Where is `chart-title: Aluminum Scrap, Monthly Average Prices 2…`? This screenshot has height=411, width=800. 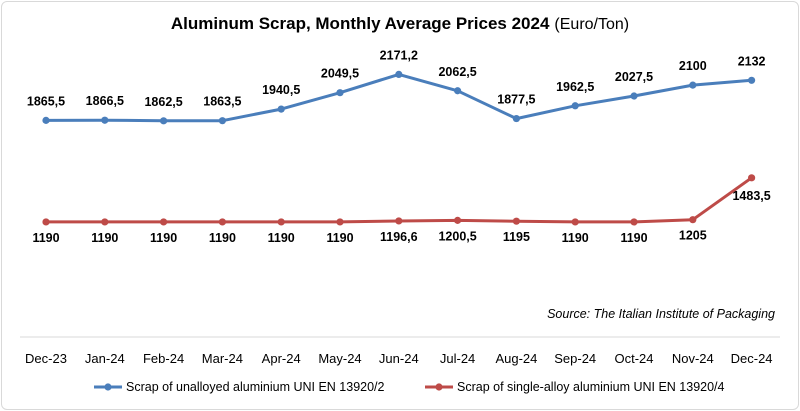
chart-title: Aluminum Scrap, Monthly Average Prices 2… is located at coordinates (400, 23).